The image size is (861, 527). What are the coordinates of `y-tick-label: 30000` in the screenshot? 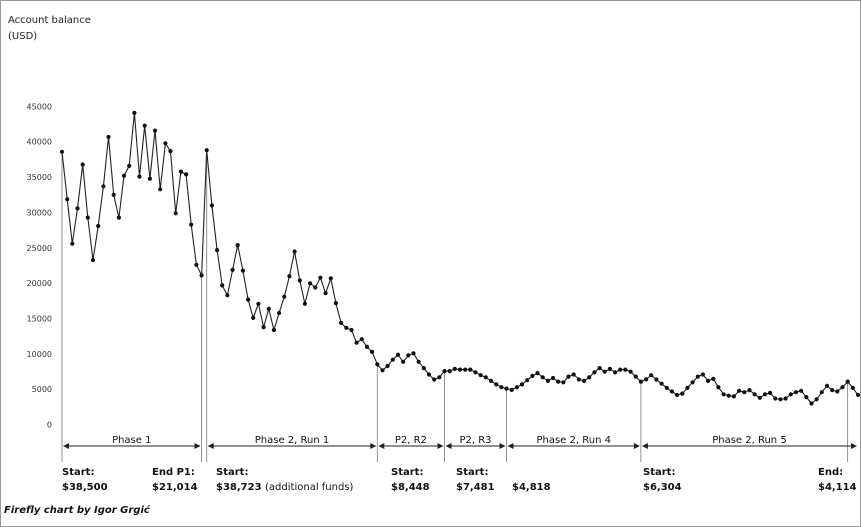 It's located at (39, 212).